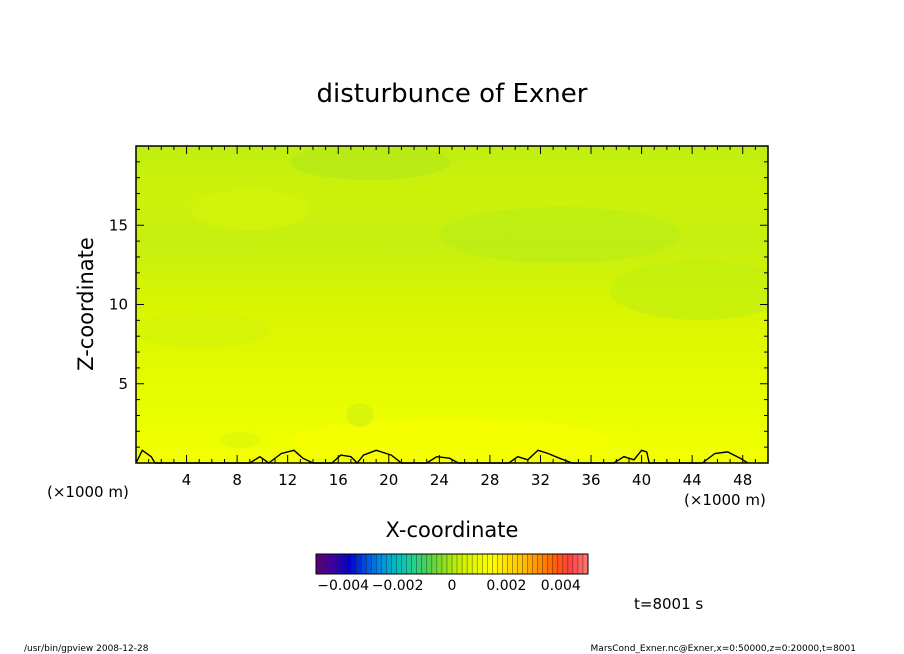  I want to click on colorbar-tick-label: −0.002, so click(398, 586).